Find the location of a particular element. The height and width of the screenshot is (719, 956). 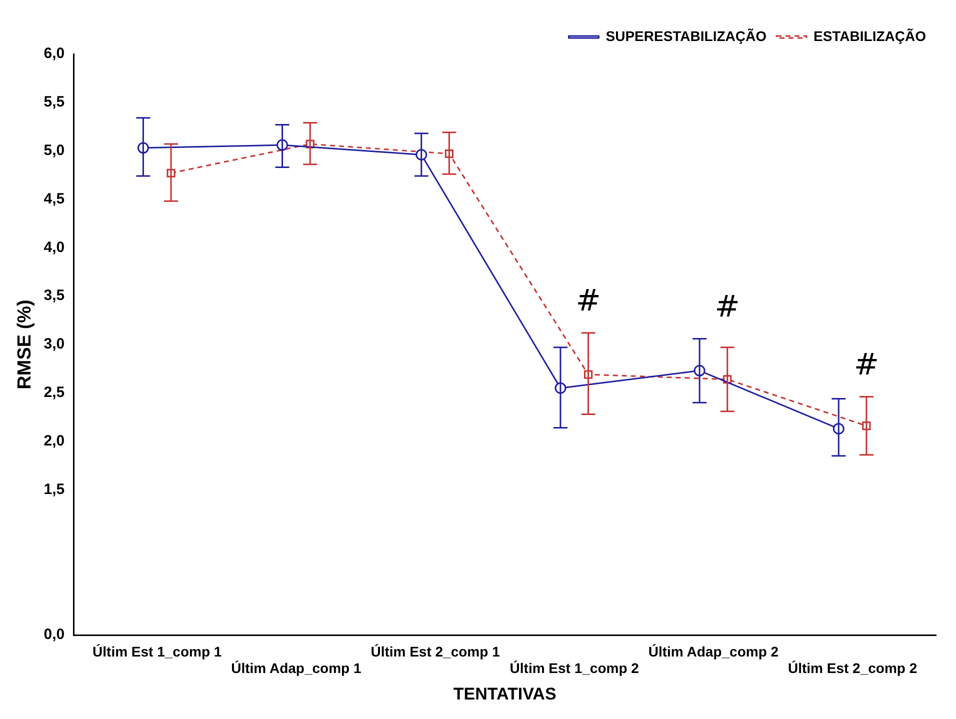

x-tick-label: Últim Est 2_comp 2 is located at coordinates (853, 668).